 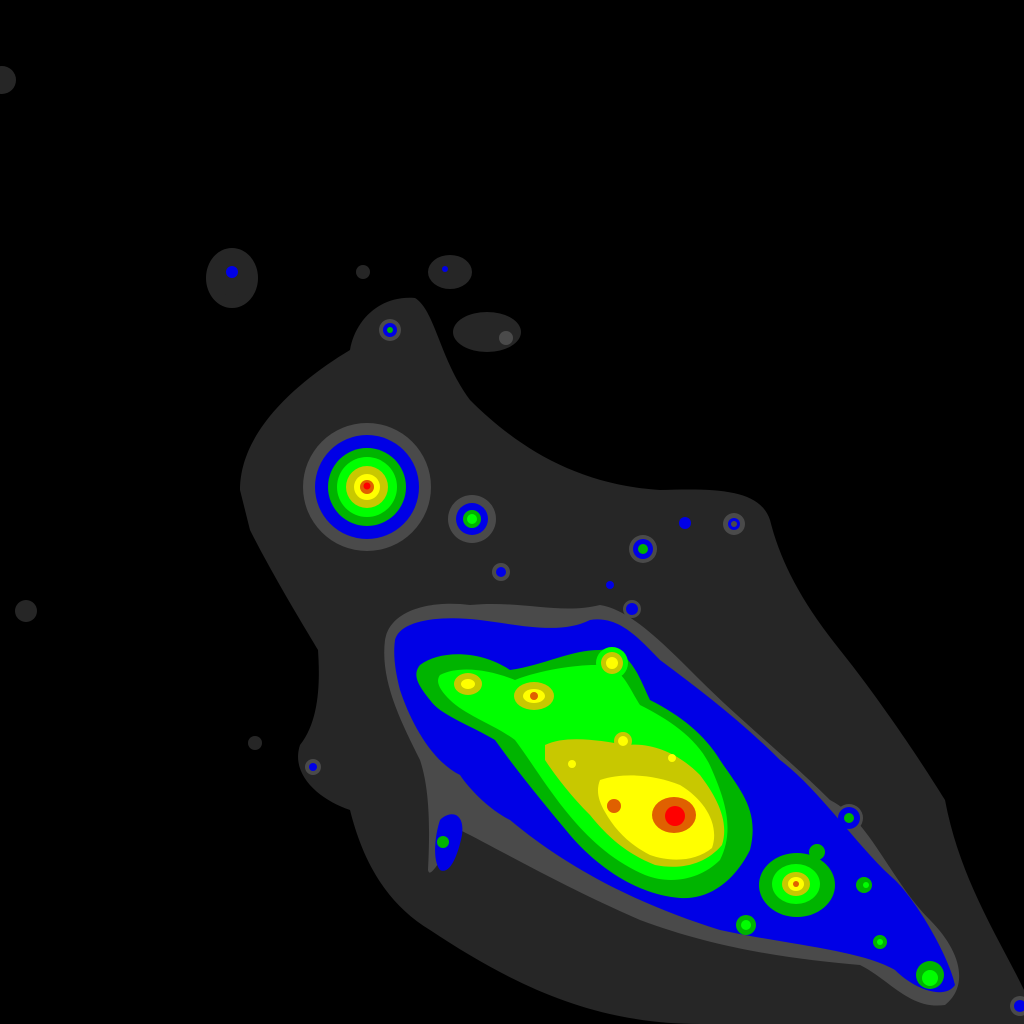 What do you see at coordinates (524, 654) in the screenshot?
I see `level-9-peaks` at bounding box center [524, 654].